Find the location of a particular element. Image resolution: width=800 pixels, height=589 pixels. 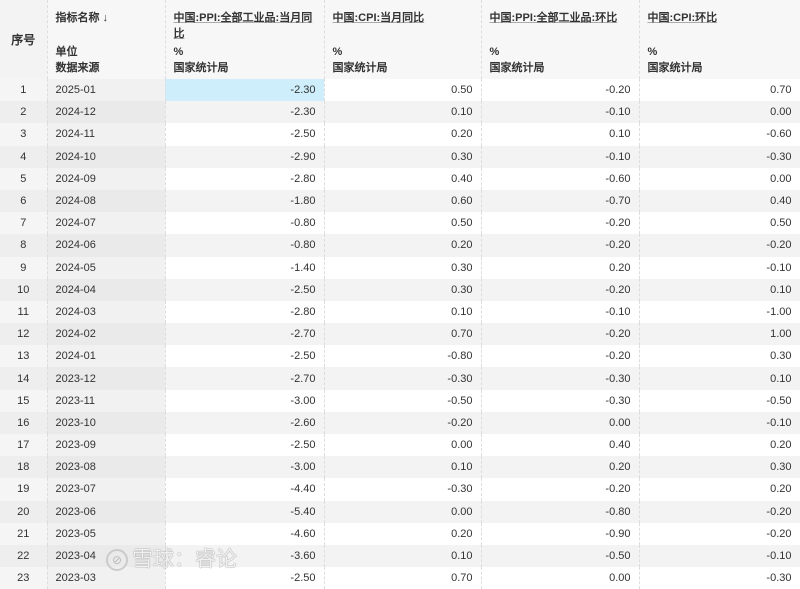

ppi-yoy-cell: -3.00 is located at coordinates (245, 400).